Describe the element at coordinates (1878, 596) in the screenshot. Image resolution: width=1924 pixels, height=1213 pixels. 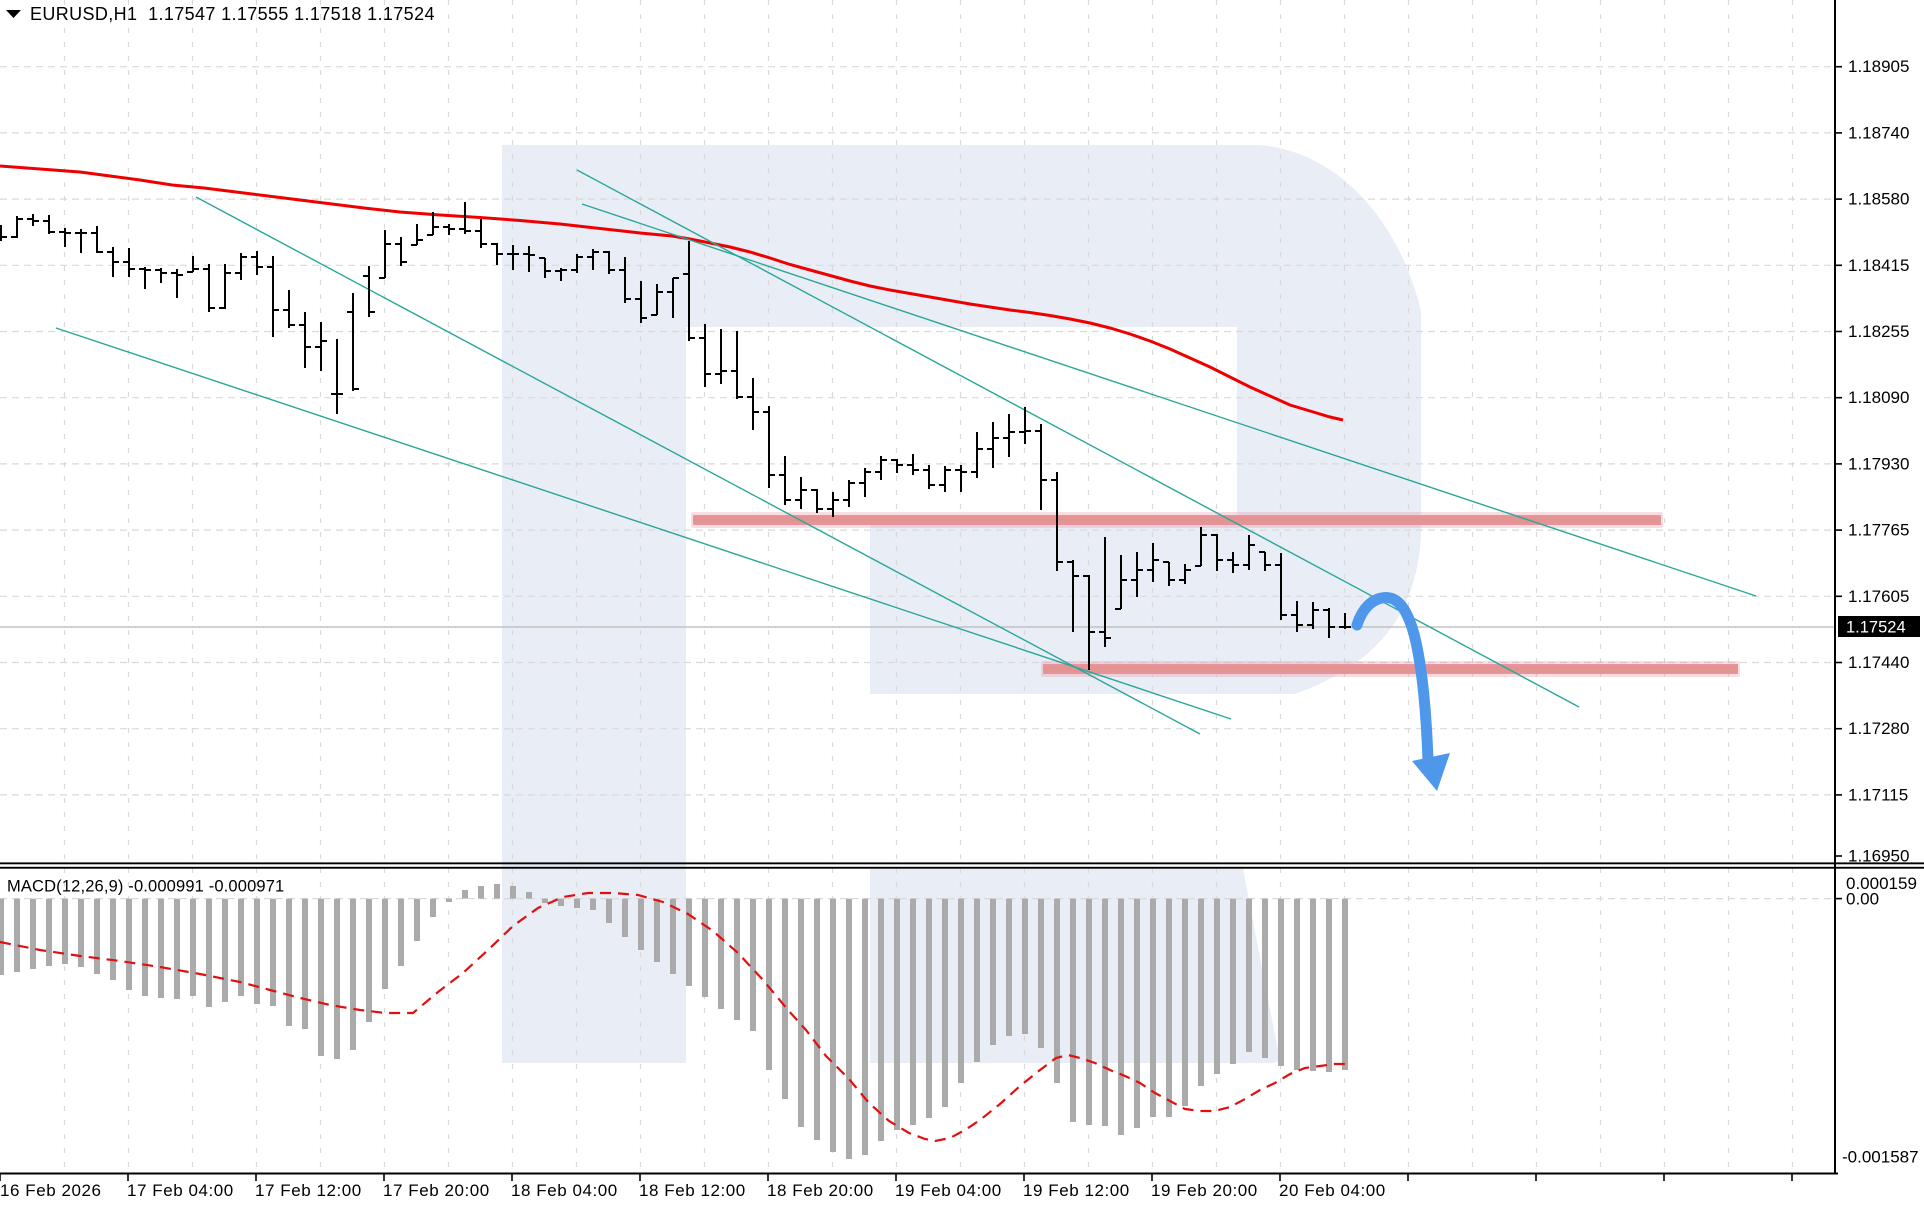
I see `svg-text: 1.17605` at that location.